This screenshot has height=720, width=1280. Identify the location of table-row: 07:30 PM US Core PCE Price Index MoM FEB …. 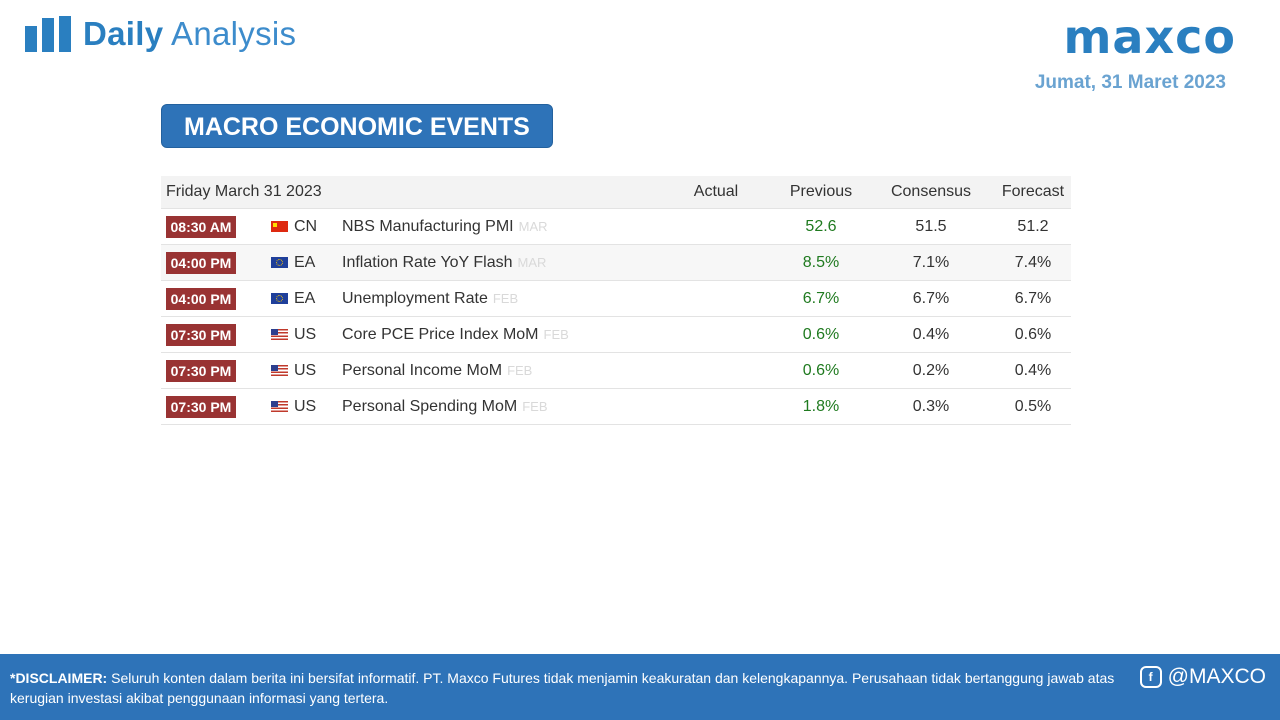
(616, 335).